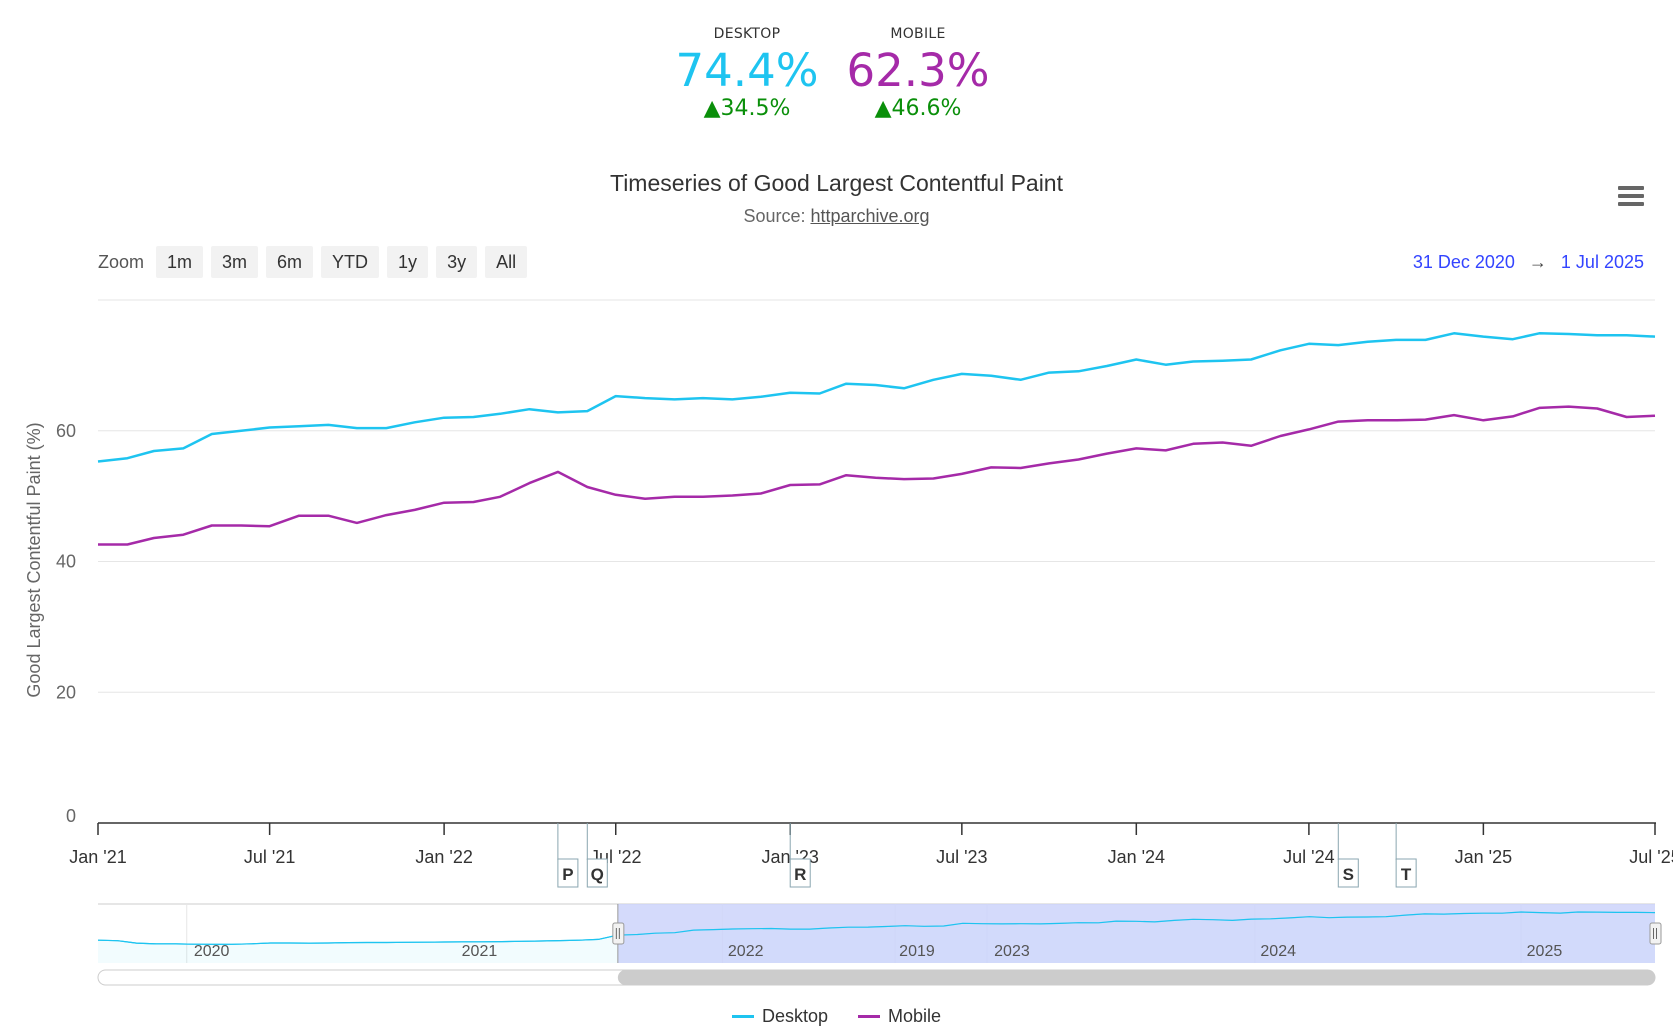  I want to click on scrollbar-thumb, so click(1136, 977).